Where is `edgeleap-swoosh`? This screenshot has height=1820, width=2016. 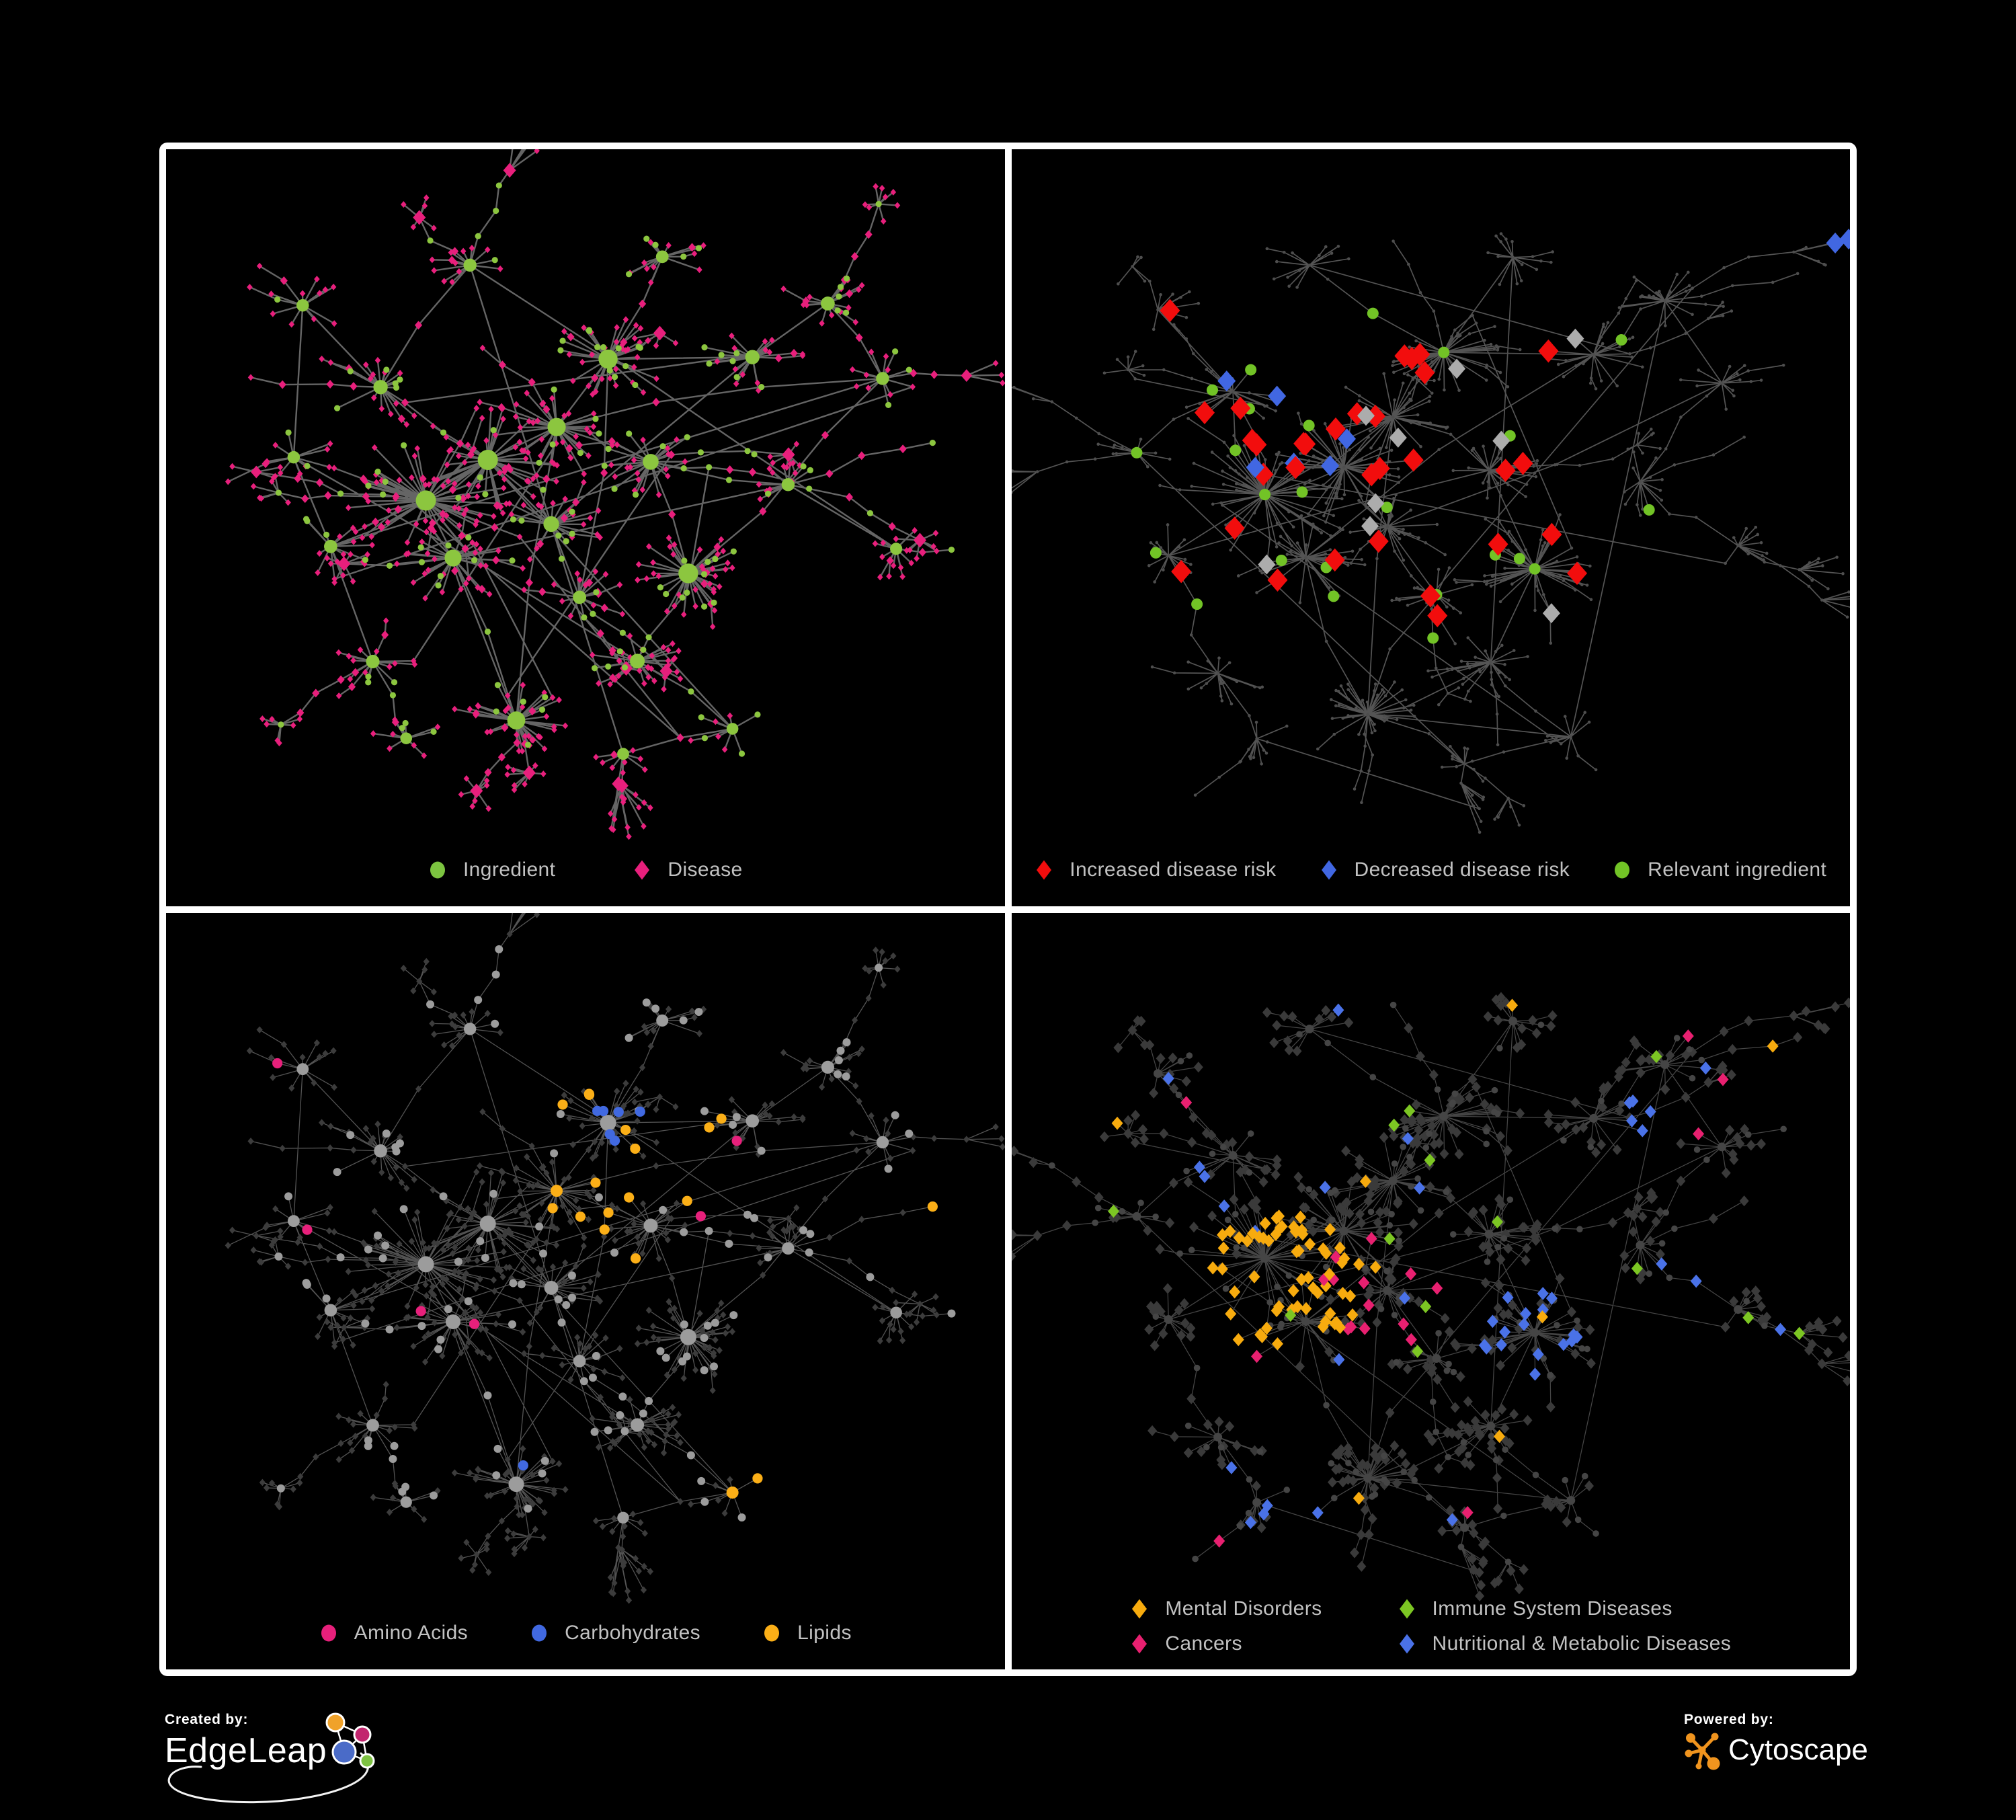 edgeleap-swoosh is located at coordinates (268, 1778).